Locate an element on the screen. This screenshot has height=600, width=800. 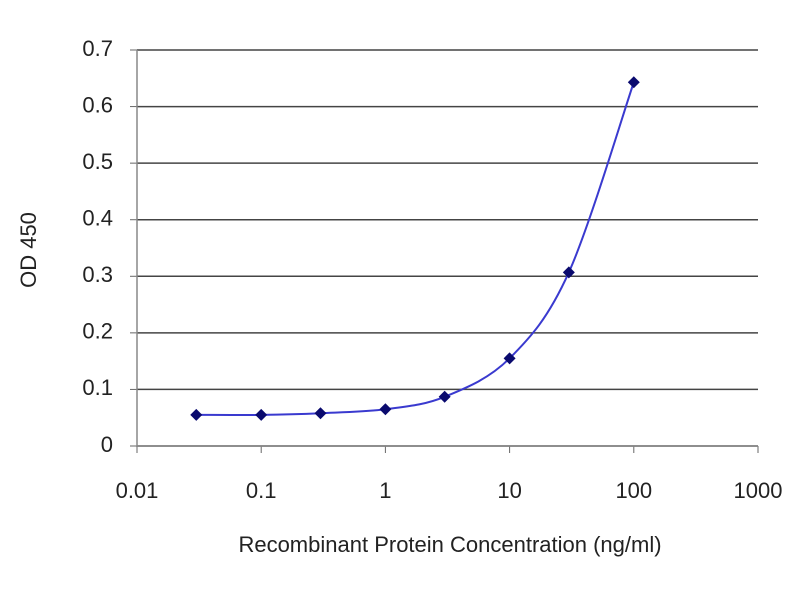
y-tick-label: 0 is located at coordinates (107, 444).